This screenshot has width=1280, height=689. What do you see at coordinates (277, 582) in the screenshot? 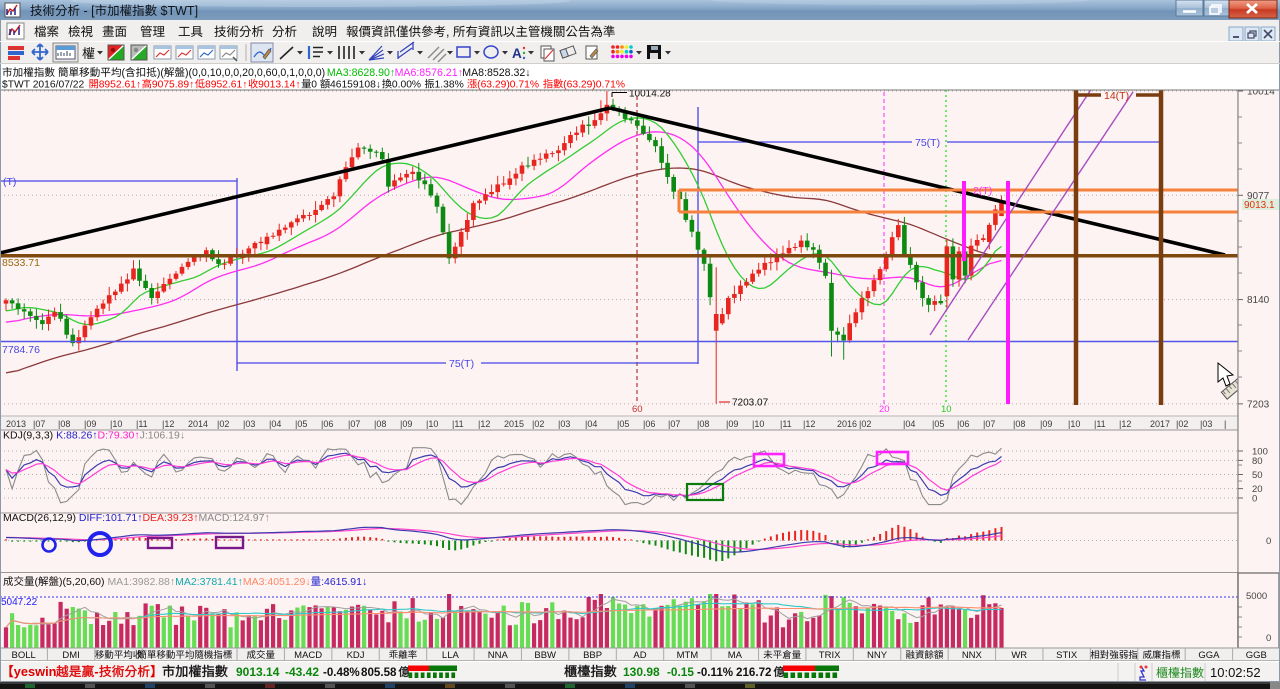
I see `svg-text: MA3:4051.29↓` at bounding box center [277, 582].